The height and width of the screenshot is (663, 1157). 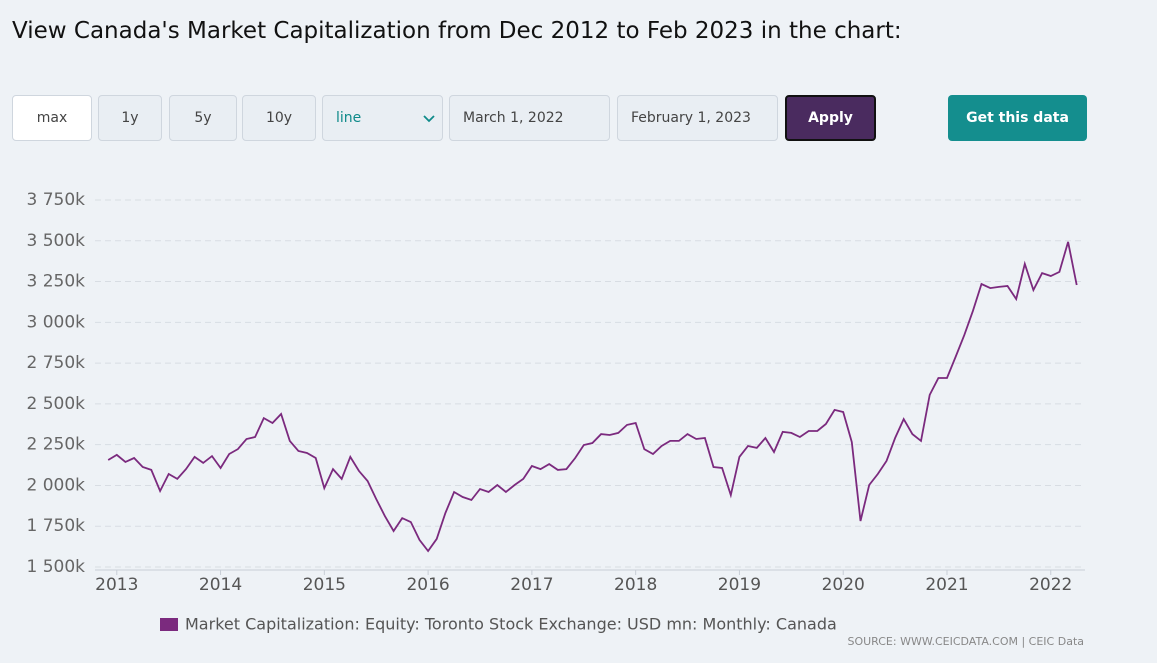 I want to click on range-button: 10y, so click(x=279, y=118).